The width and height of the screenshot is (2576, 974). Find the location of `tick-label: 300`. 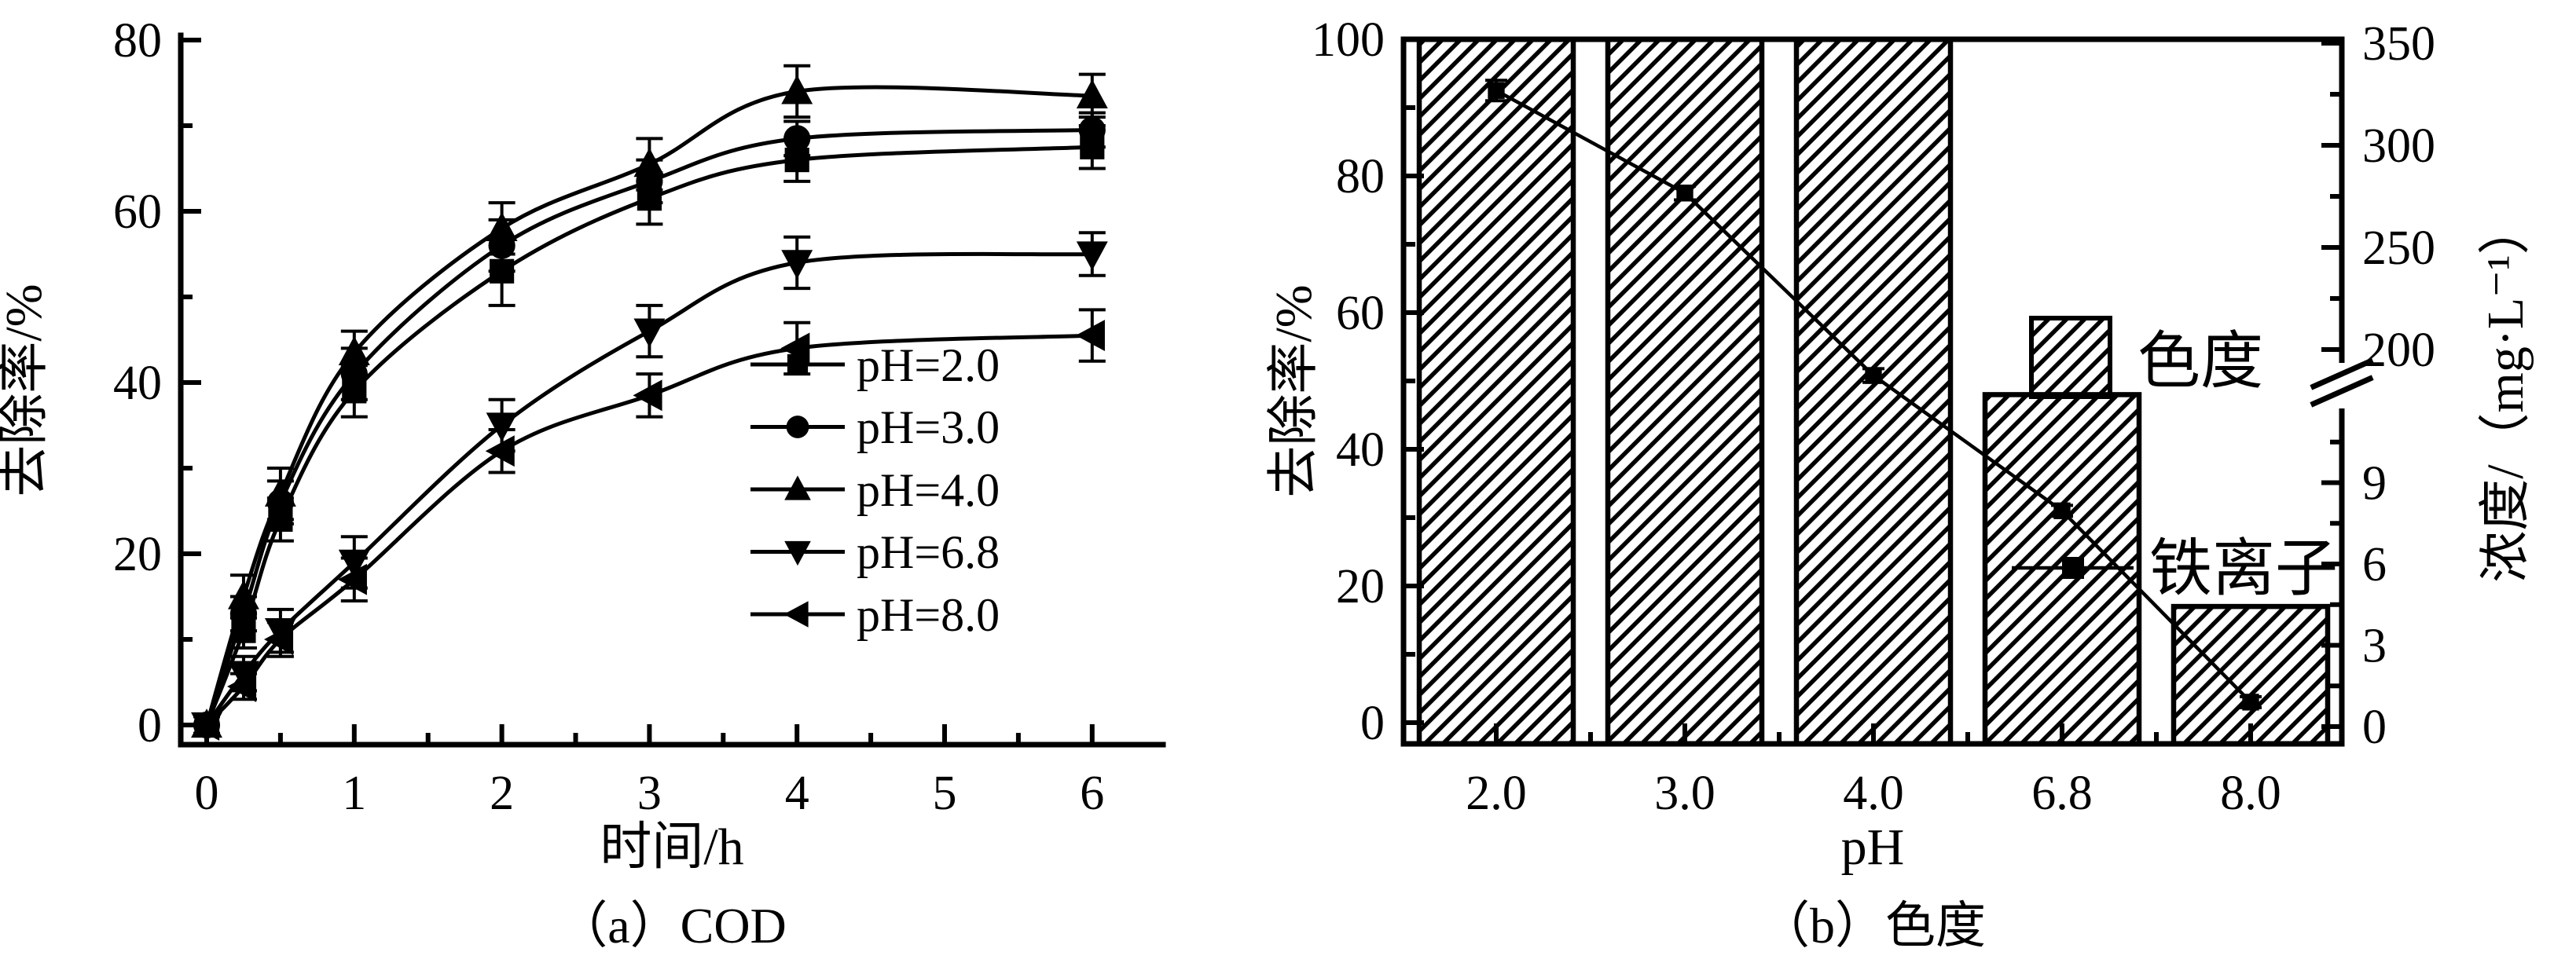

tick-label: 300 is located at coordinates (2398, 146).